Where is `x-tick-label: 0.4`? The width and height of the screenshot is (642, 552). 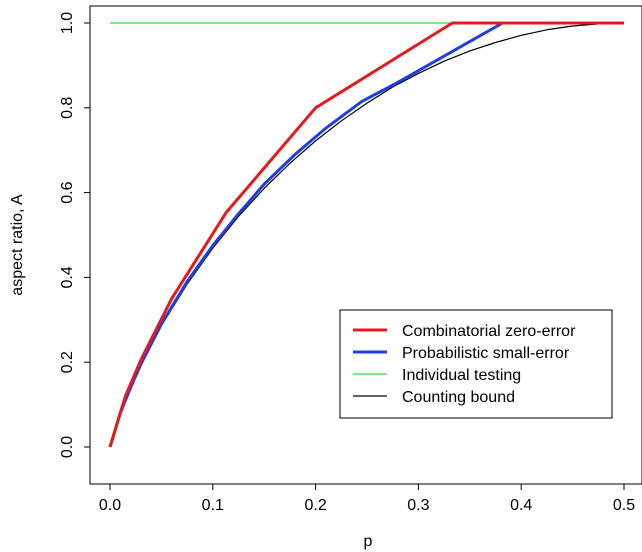
x-tick-label: 0.4 is located at coordinates (521, 505).